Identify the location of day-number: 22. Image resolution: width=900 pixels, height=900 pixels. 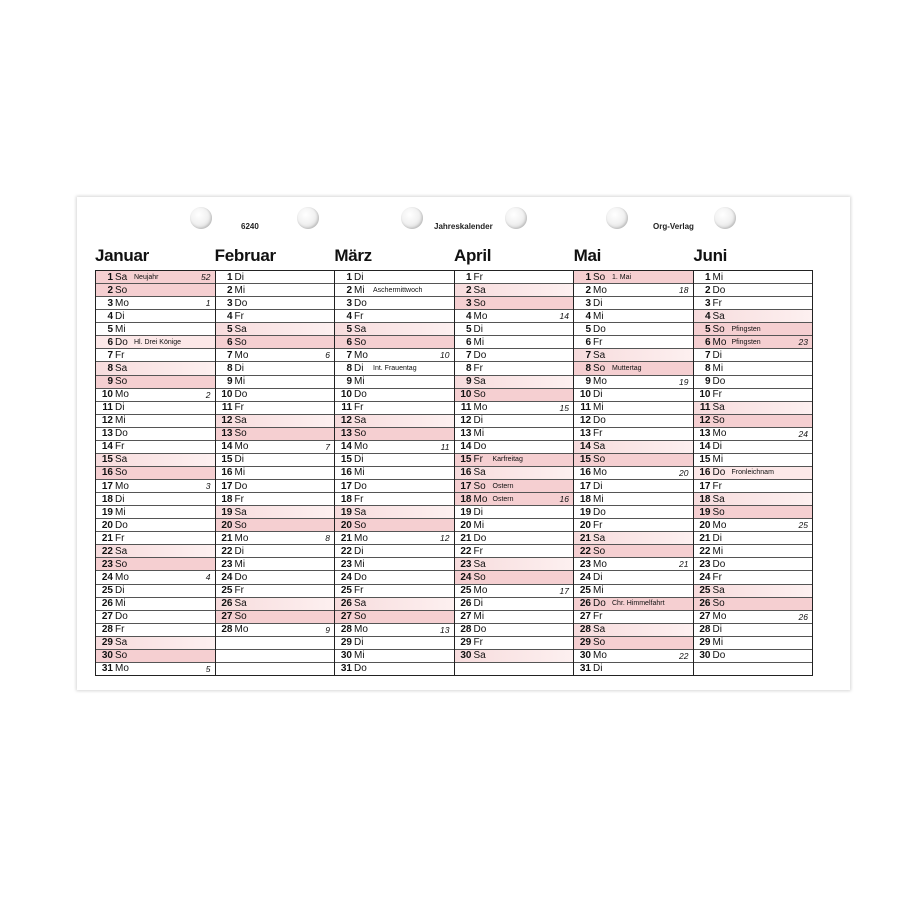
(107, 551).